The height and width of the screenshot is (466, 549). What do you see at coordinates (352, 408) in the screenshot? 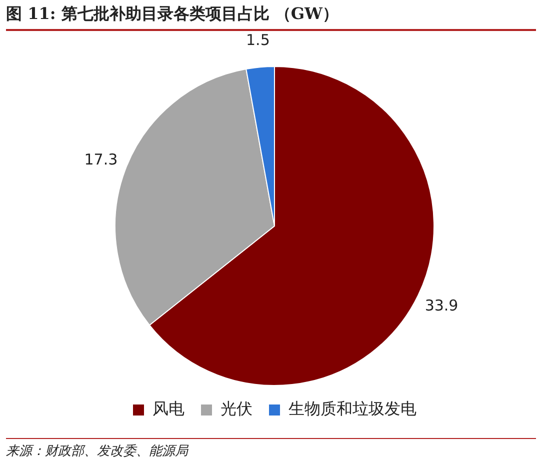
I see `legend-label: 生物质和垃圾发电` at bounding box center [352, 408].